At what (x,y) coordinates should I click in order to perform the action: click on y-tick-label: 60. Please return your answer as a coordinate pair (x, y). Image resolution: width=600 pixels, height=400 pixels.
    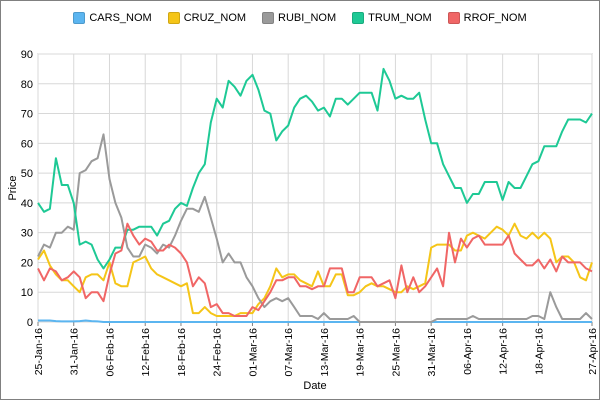
    Looking at the image, I should click on (27, 144).